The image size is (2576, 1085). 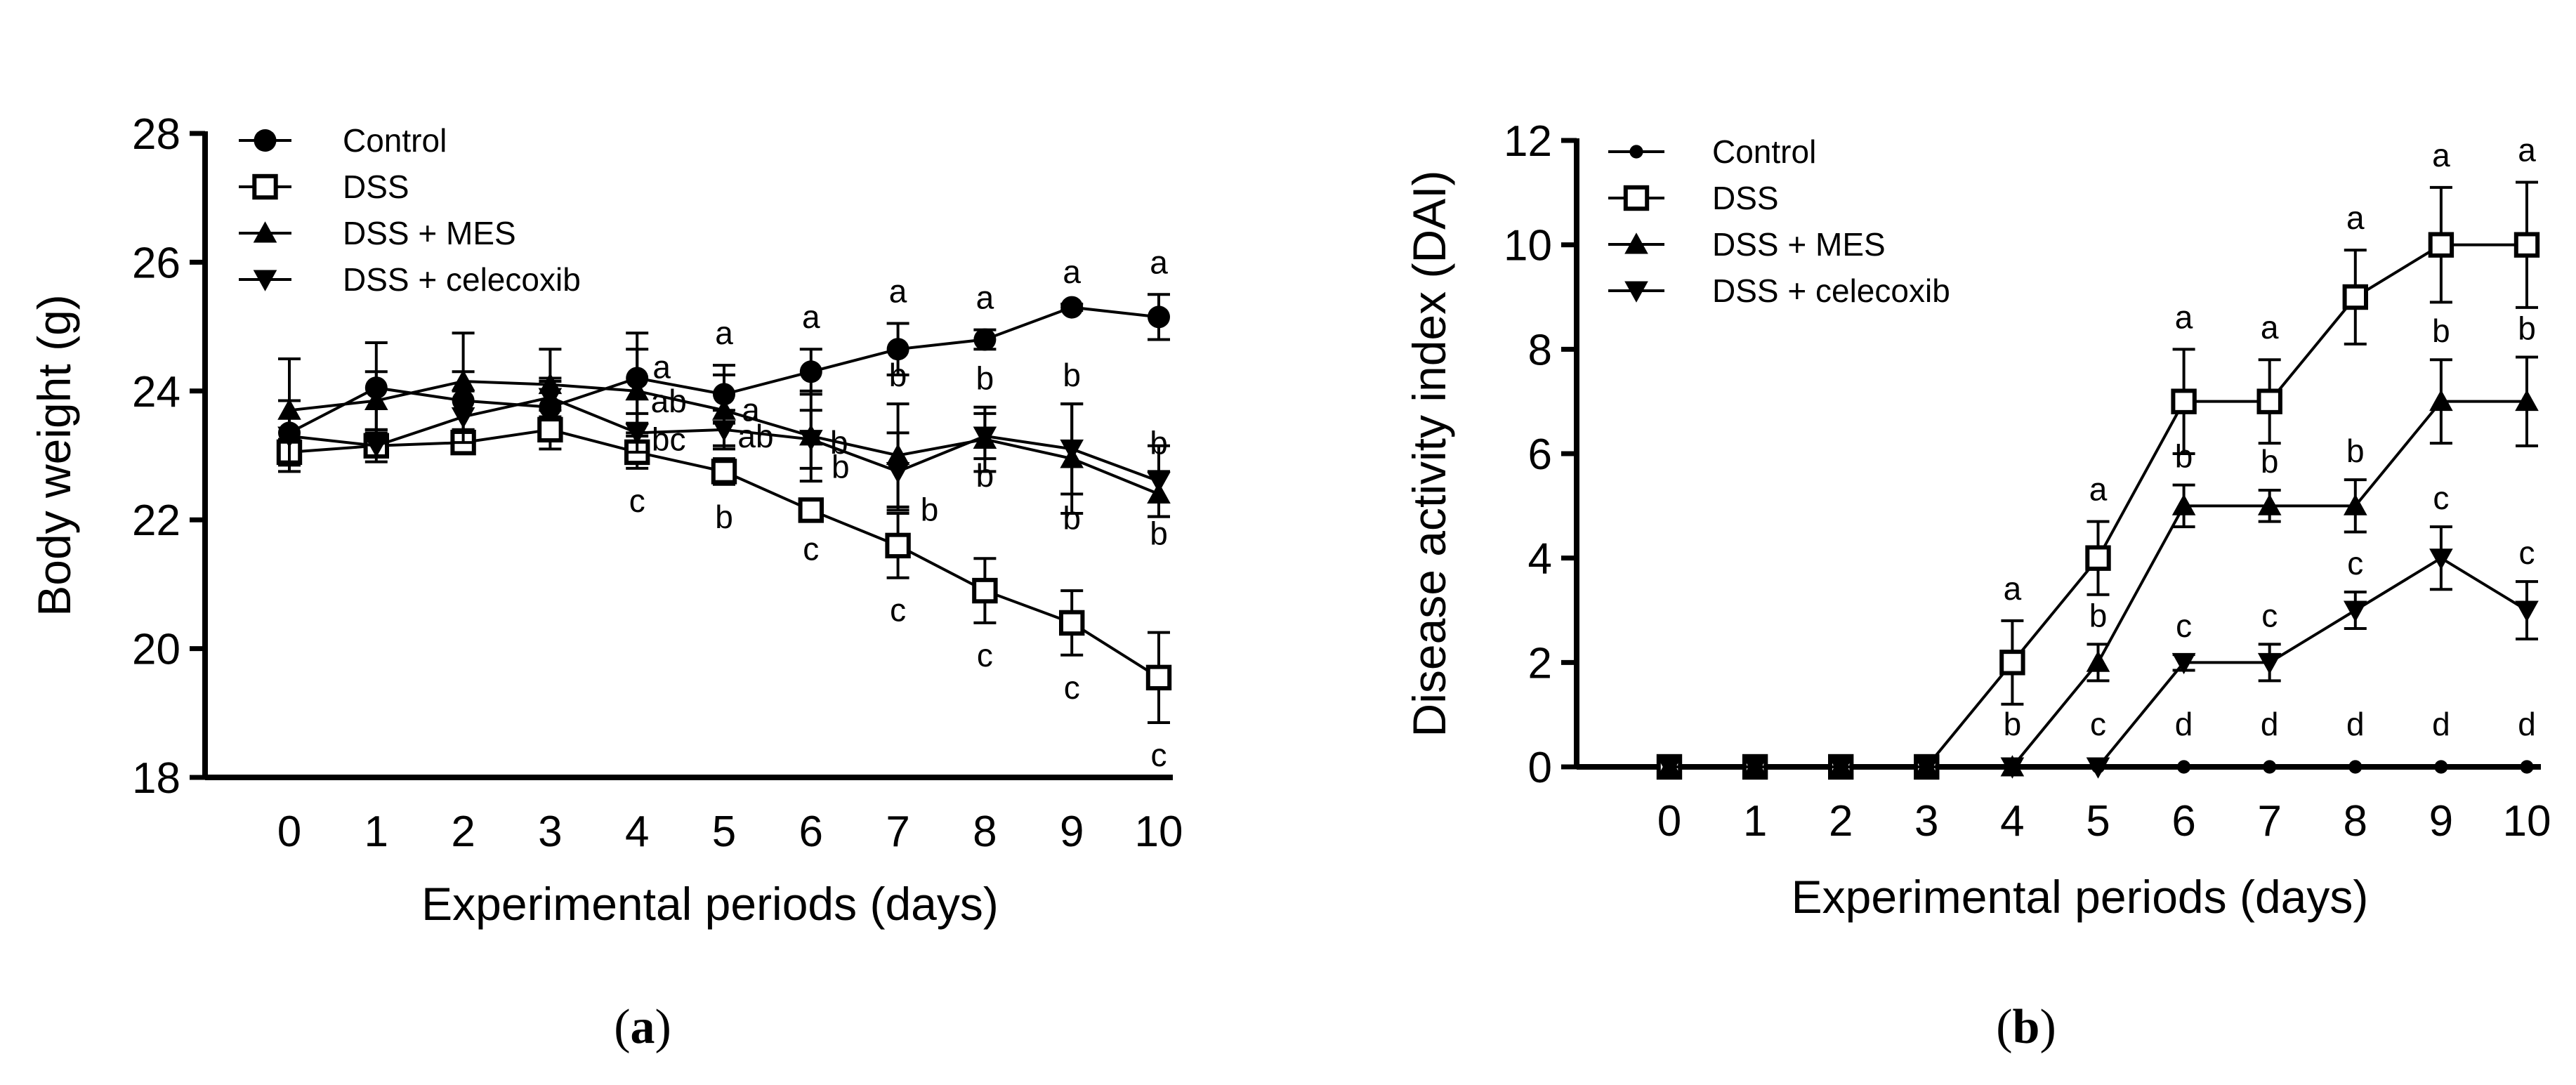 What do you see at coordinates (2026, 1027) in the screenshot?
I see `panel-label: (b)` at bounding box center [2026, 1027].